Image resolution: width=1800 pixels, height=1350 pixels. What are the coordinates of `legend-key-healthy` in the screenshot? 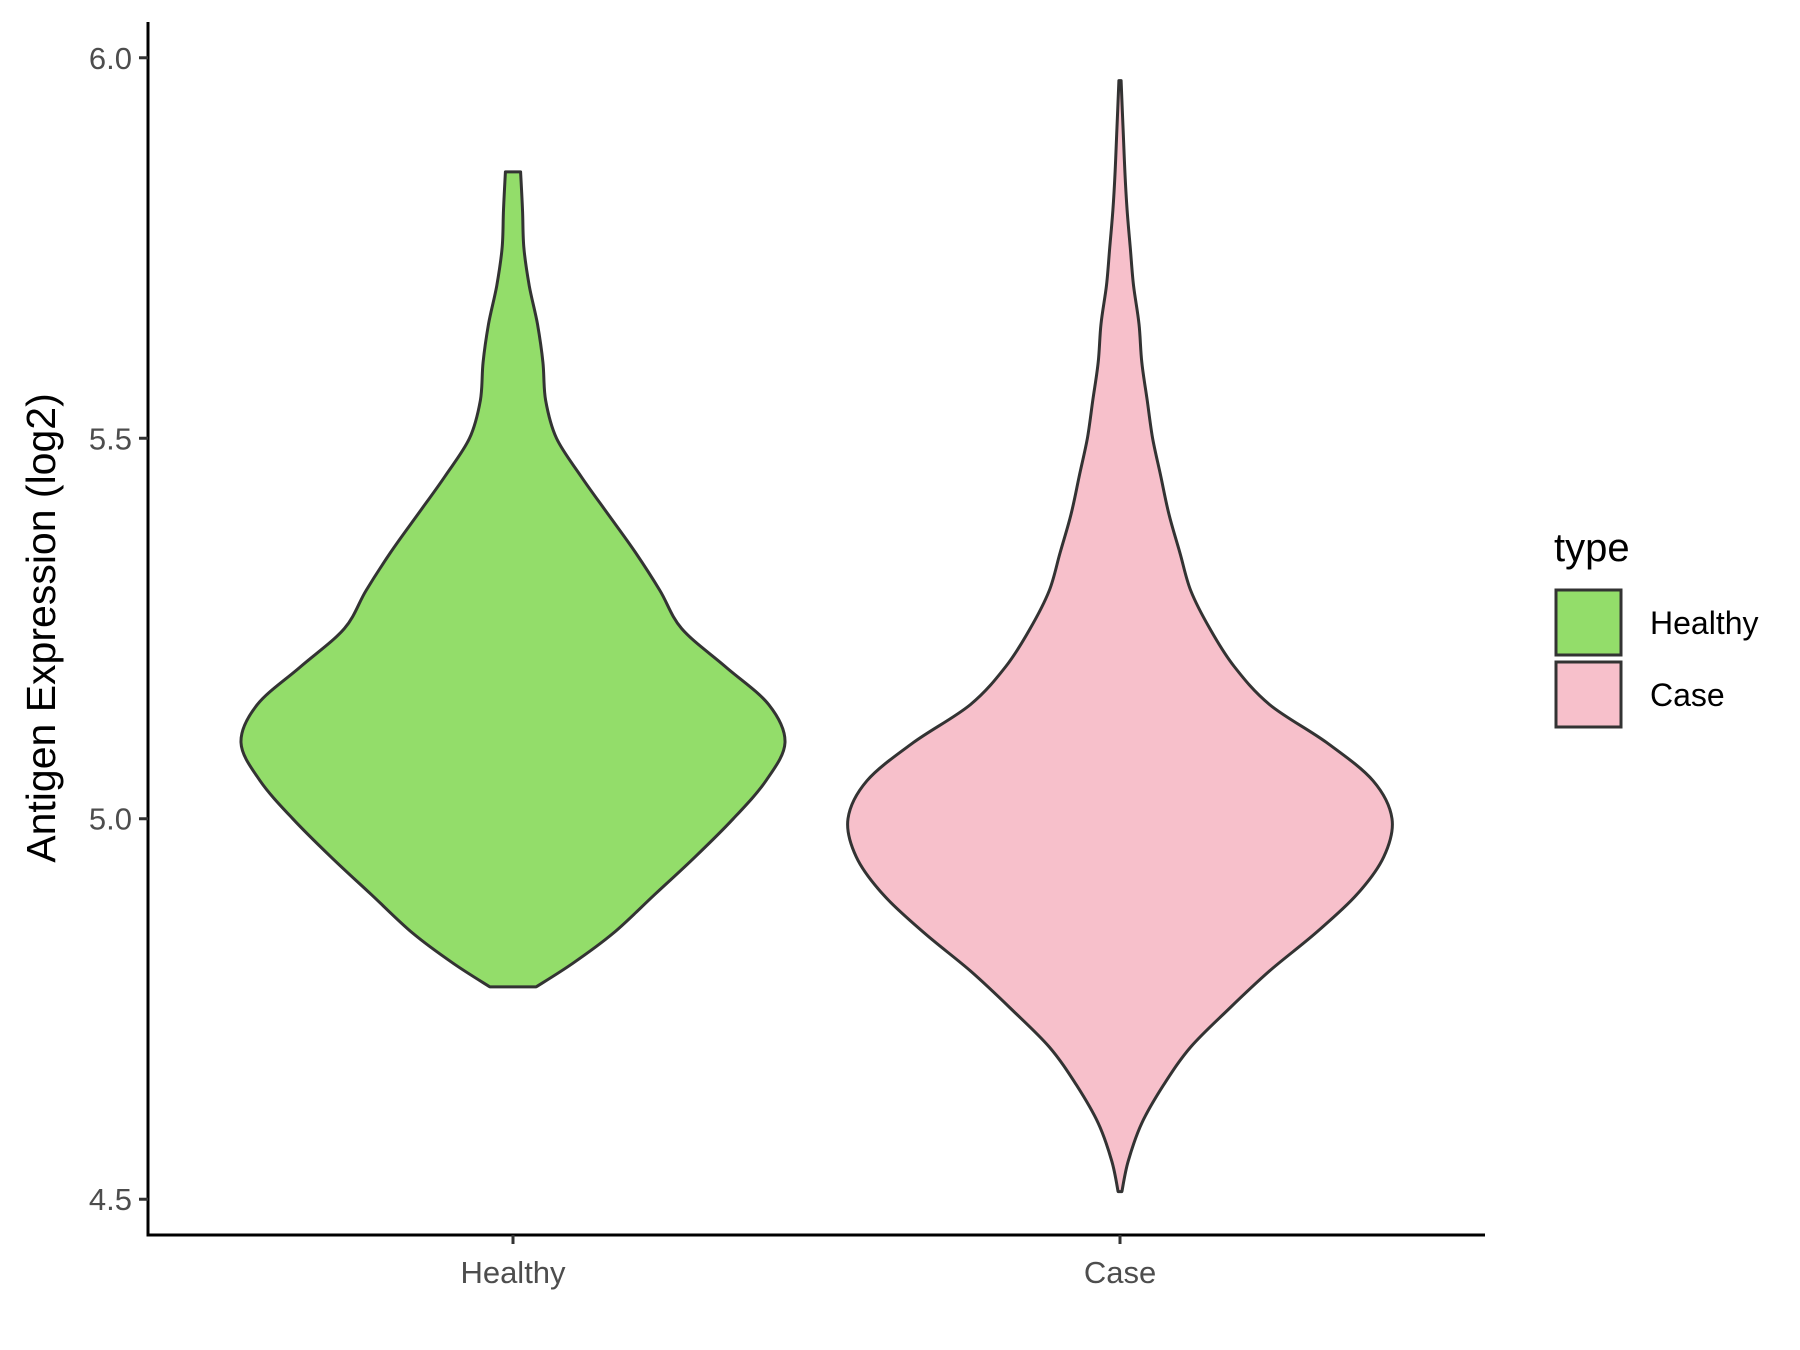 It's located at (1588, 622).